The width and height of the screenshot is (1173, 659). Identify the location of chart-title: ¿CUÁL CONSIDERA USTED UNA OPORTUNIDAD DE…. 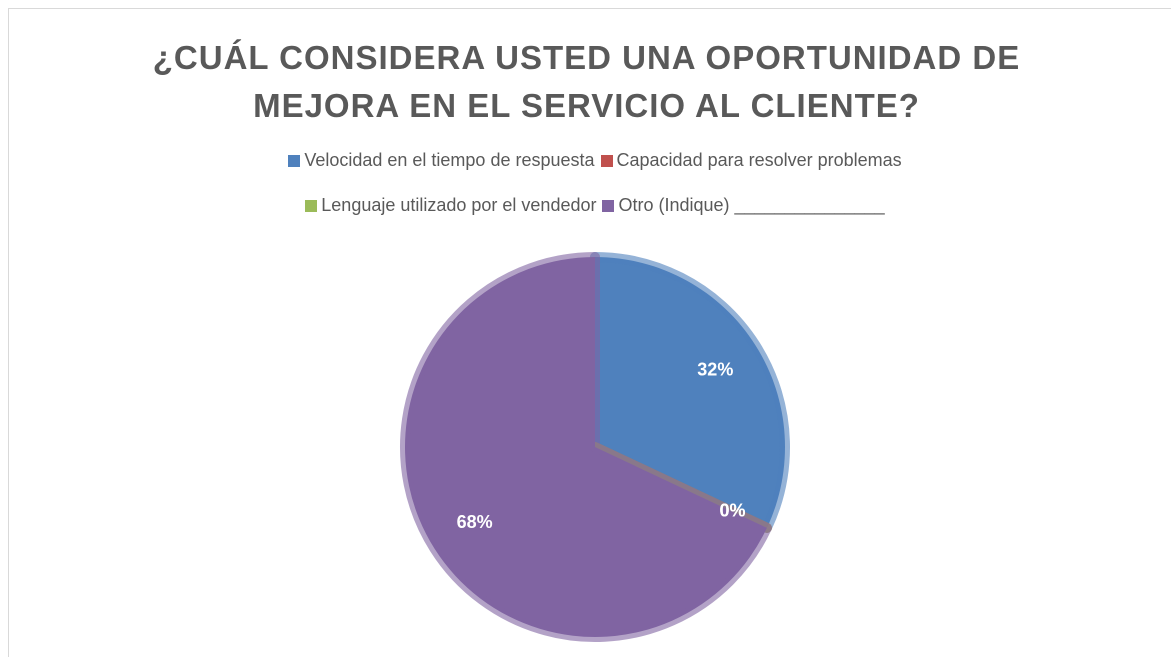
(586, 81).